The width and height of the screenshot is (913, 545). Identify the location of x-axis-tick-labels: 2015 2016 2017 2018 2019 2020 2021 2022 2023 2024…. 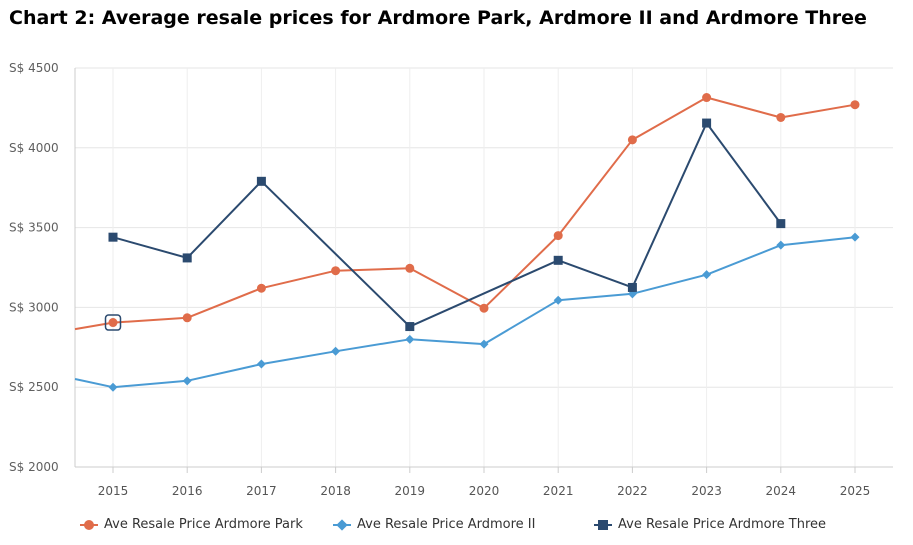
(484, 491).